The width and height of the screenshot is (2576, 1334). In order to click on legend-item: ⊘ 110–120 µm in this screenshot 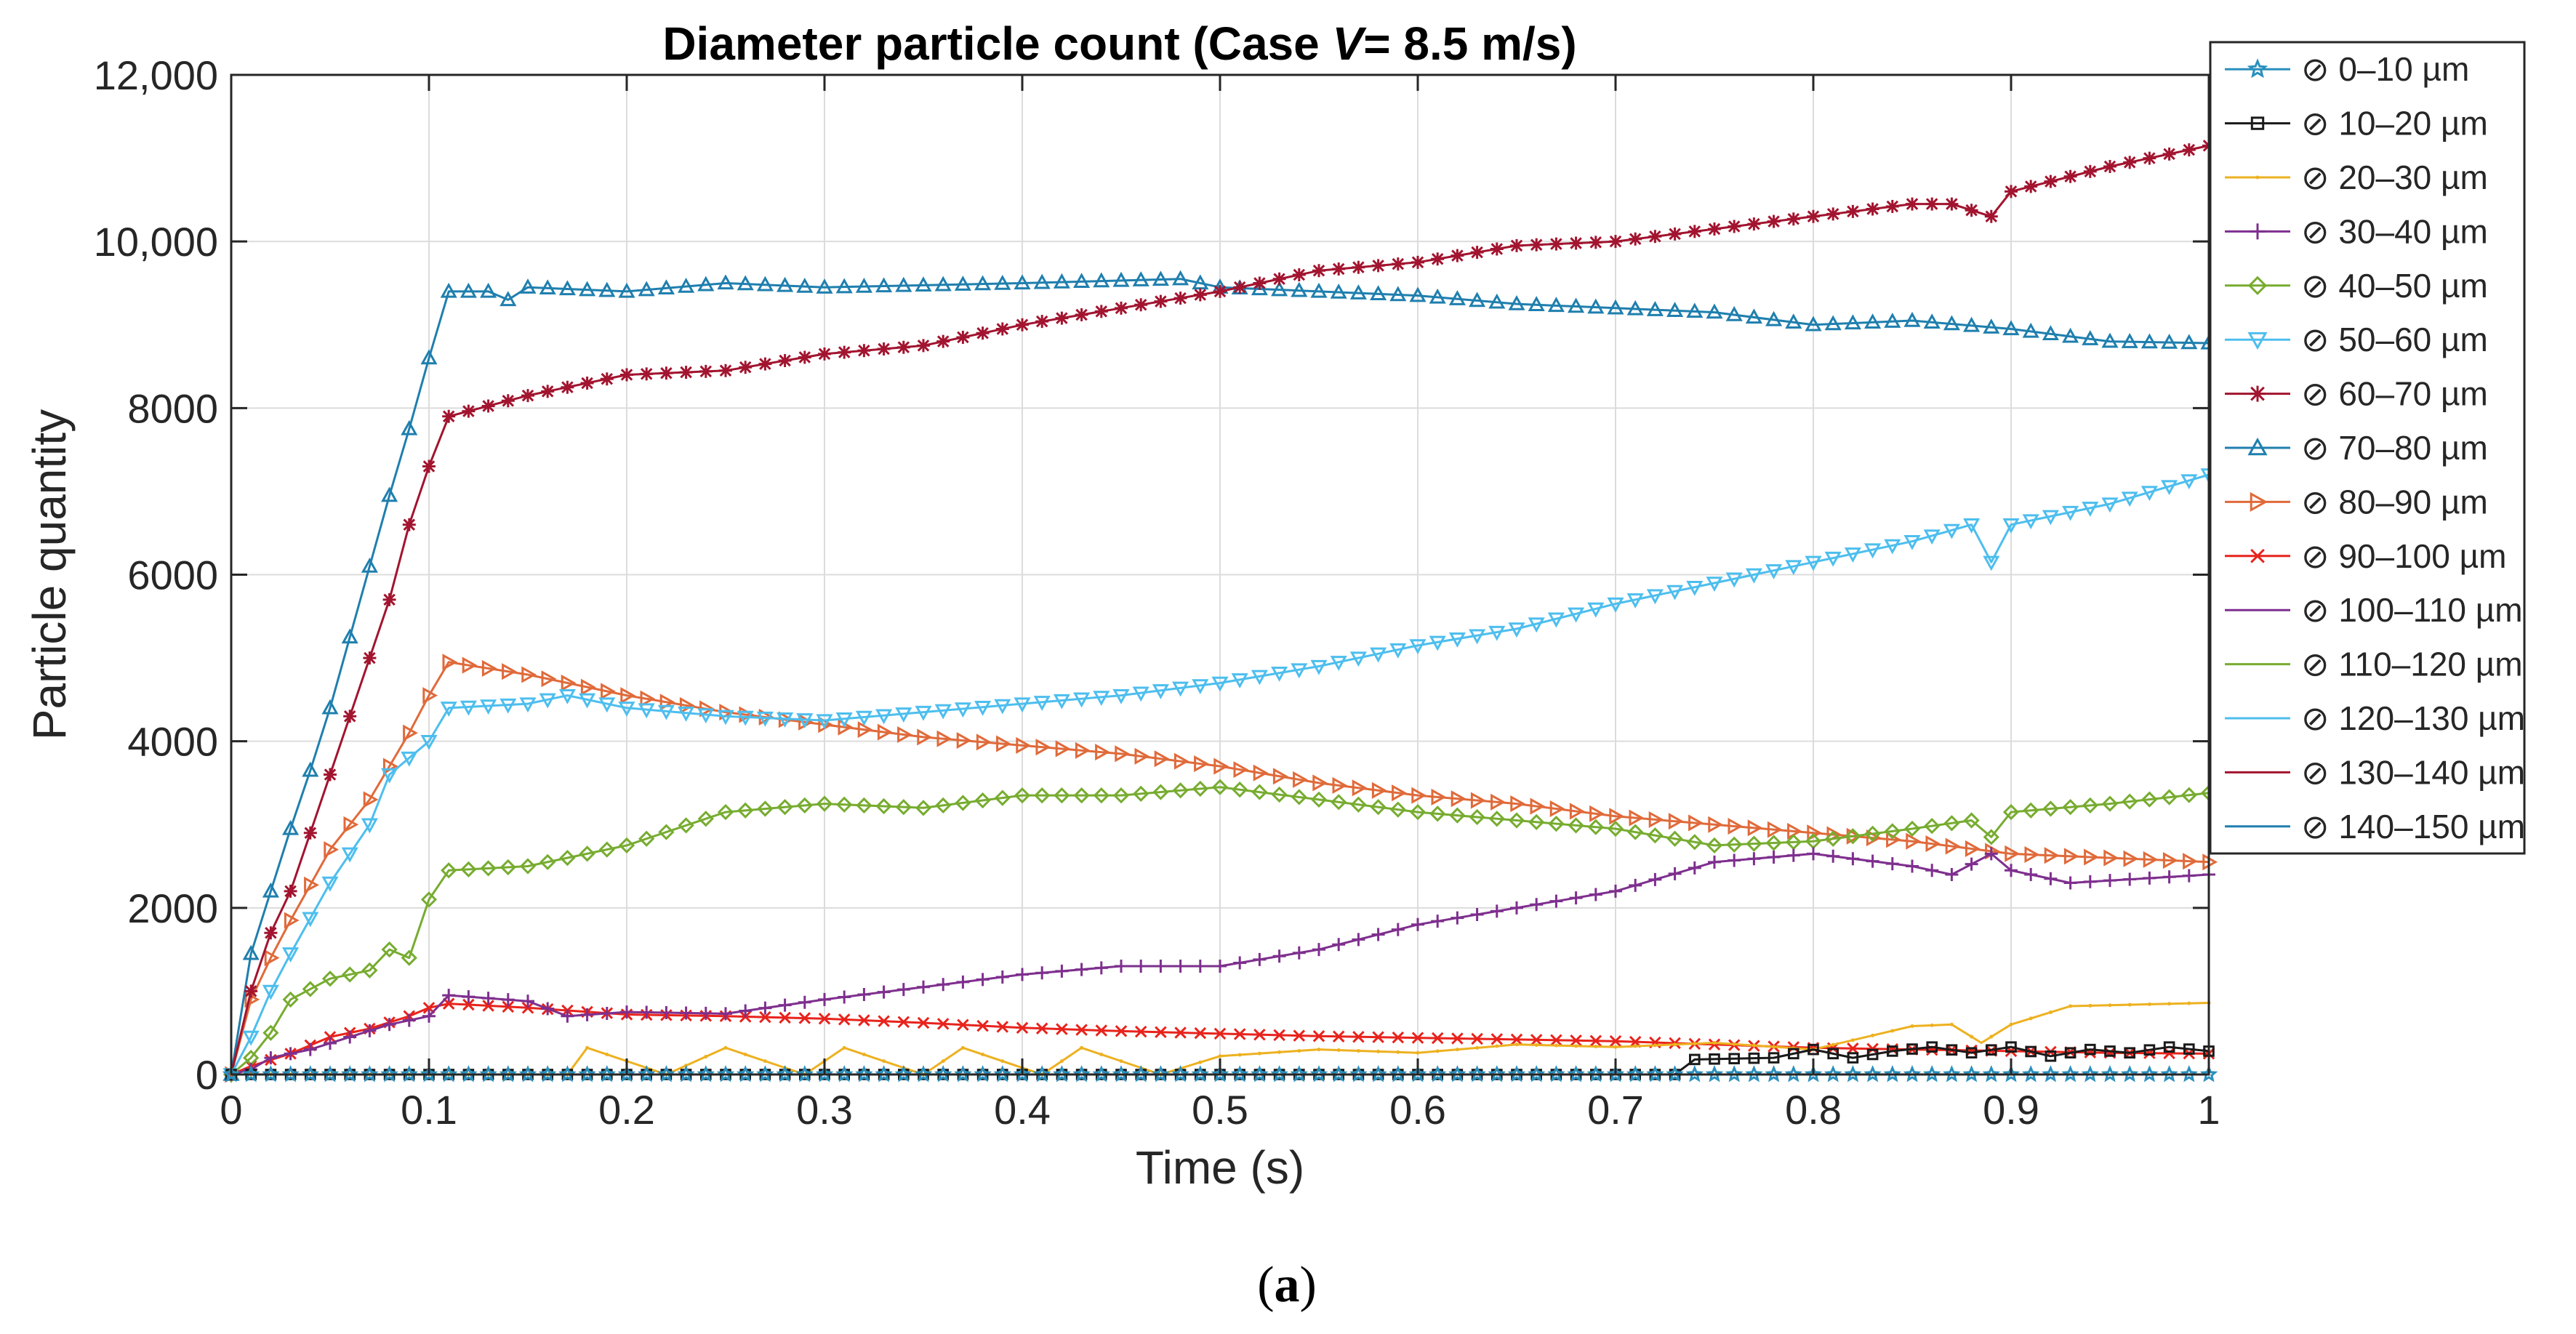, I will do `click(2374, 664)`.